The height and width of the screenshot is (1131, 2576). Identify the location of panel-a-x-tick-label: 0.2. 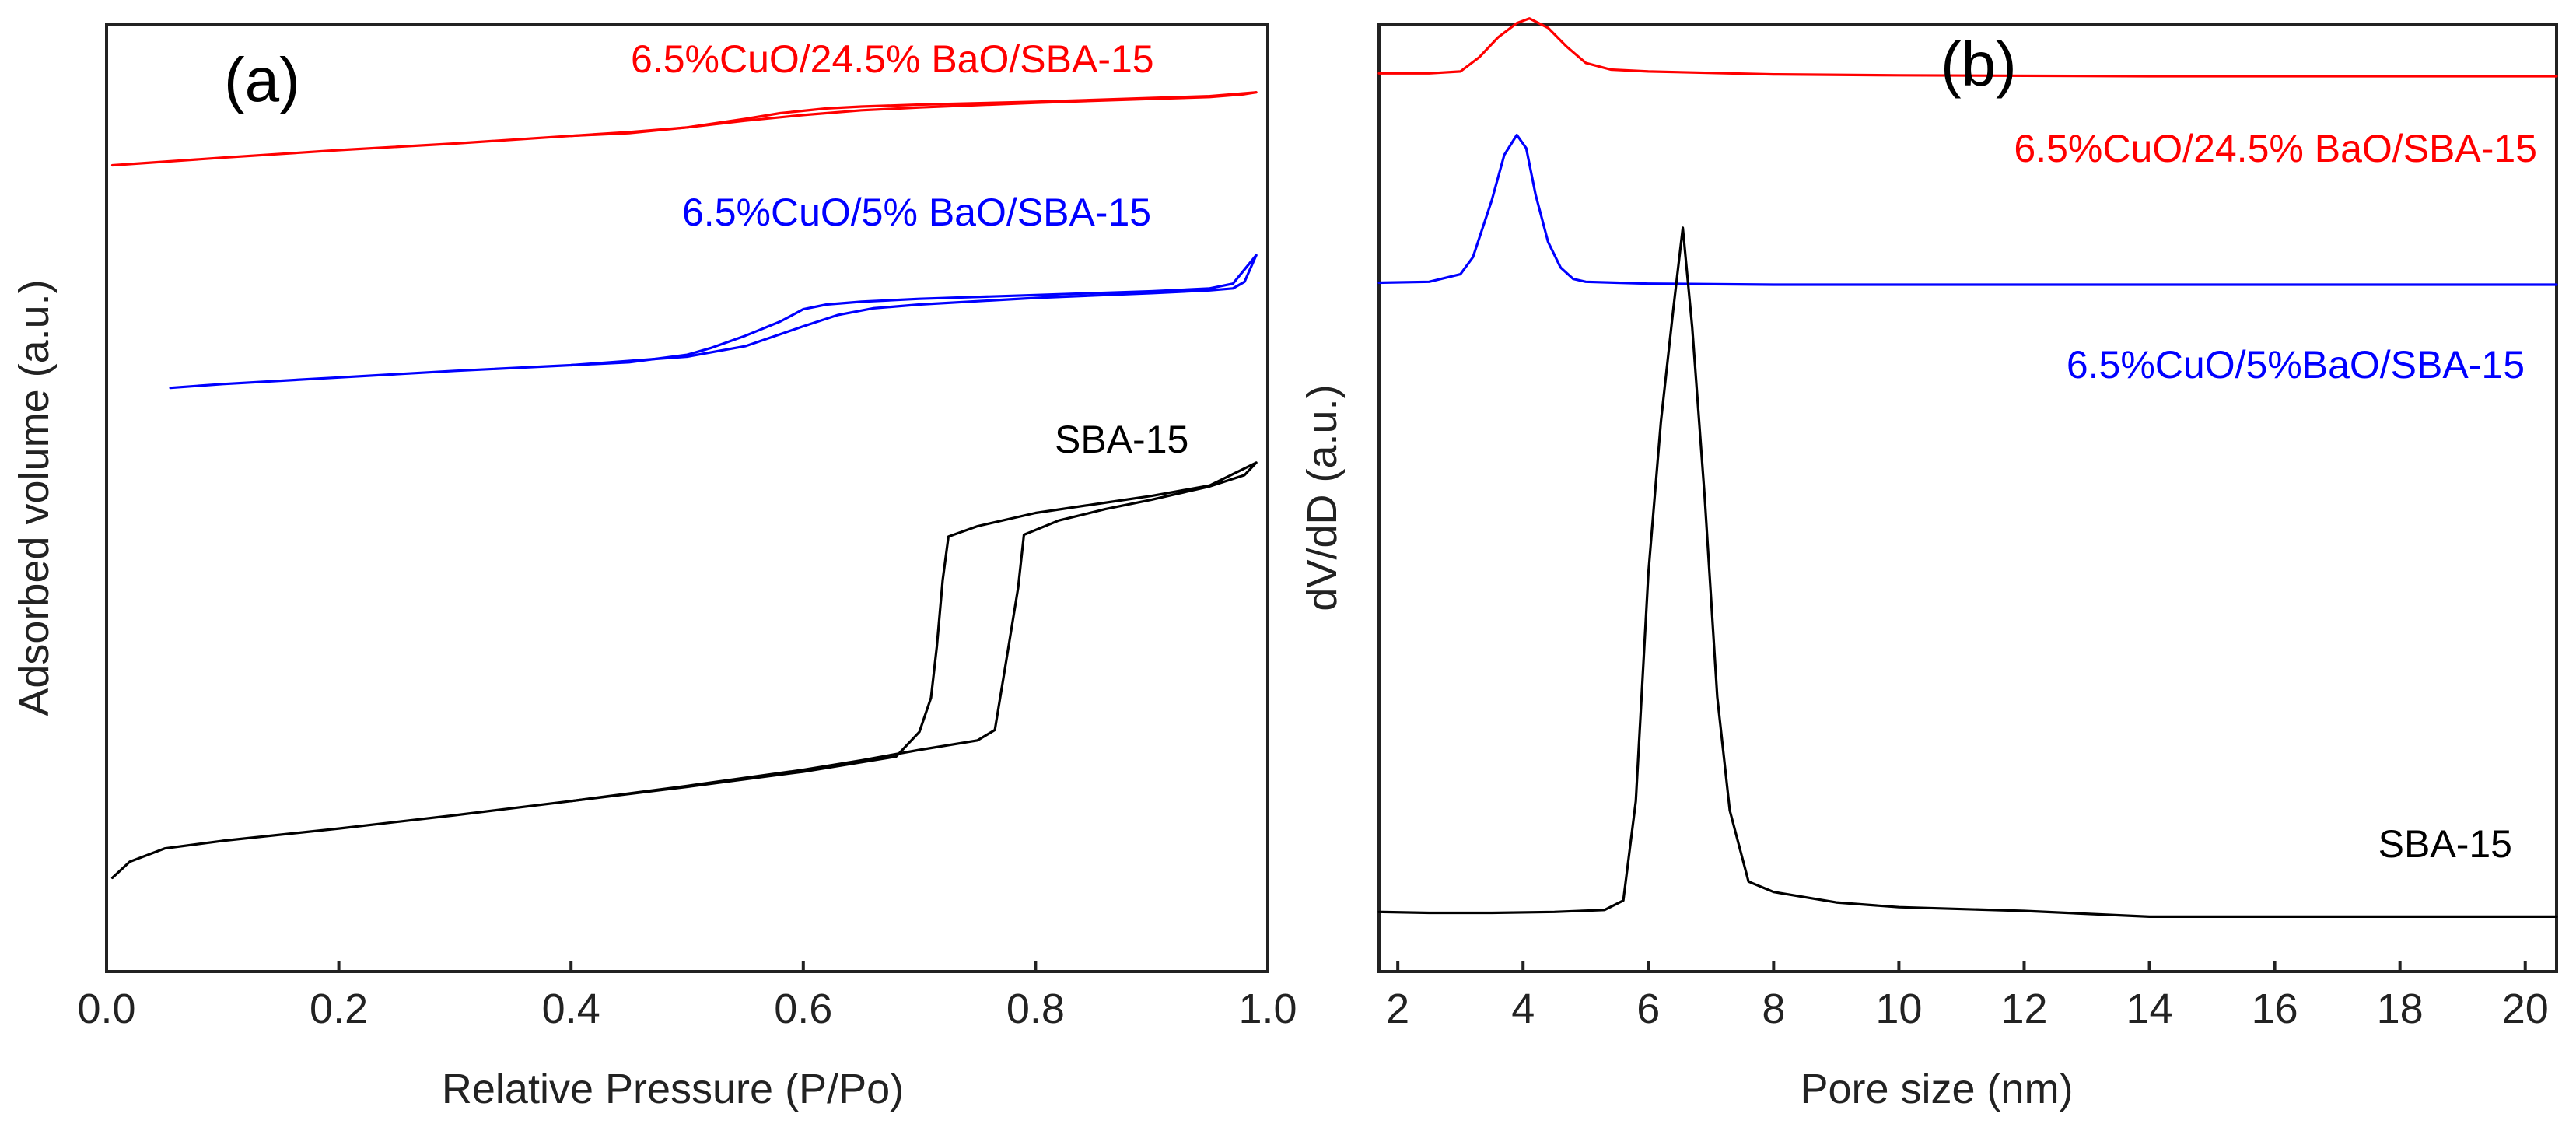
(339, 1009).